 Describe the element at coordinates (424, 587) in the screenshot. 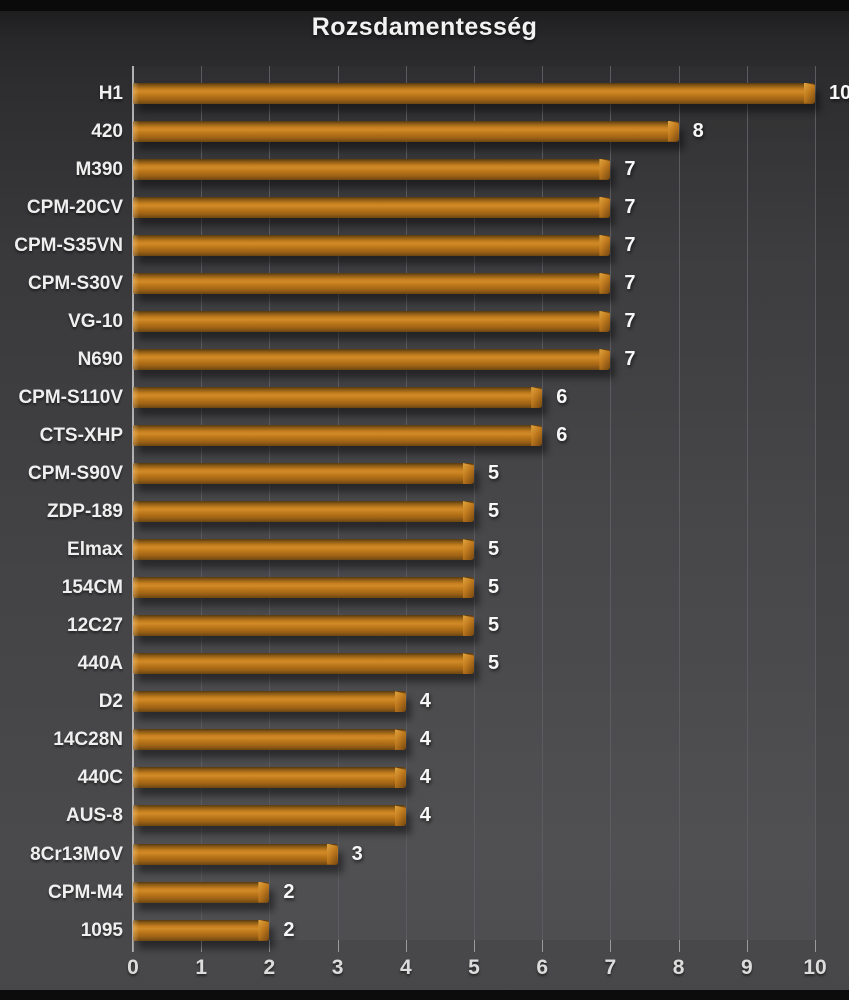

I see `bar-row: 154CM 5` at that location.